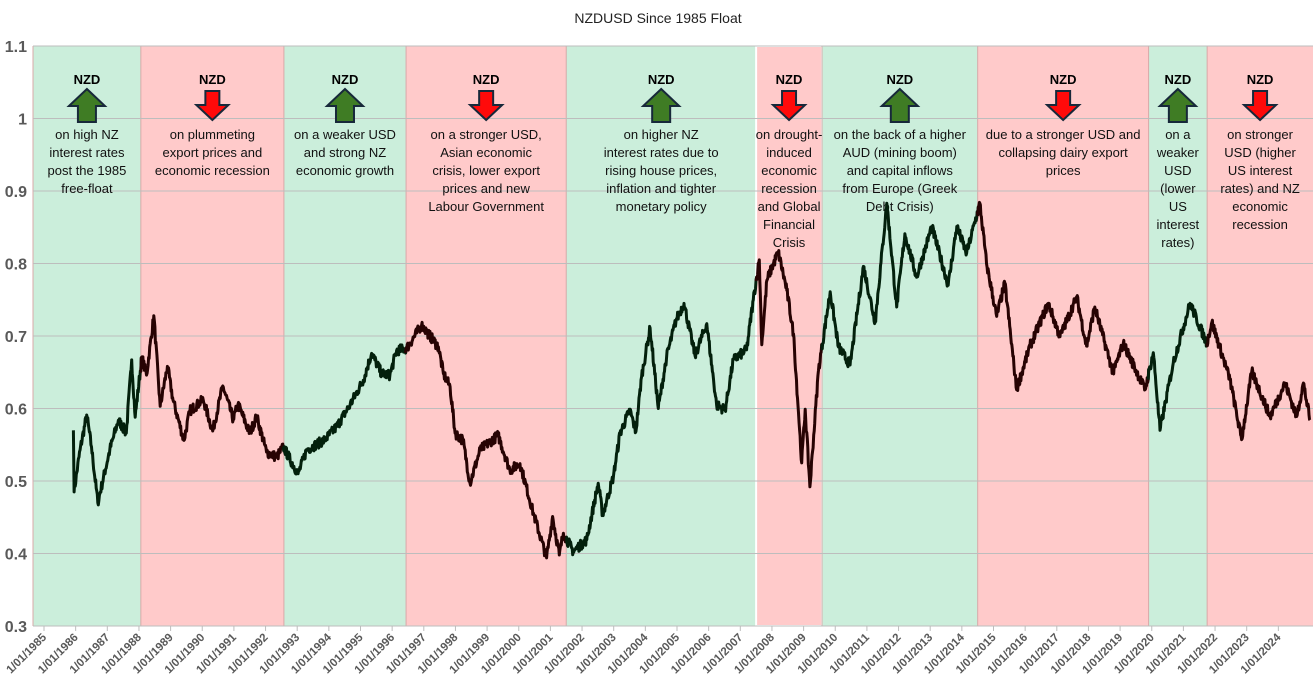 Image resolution: width=1316 pixels, height=687 pixels. Describe the element at coordinates (900, 134) in the screenshot. I see `annotation-text-line: on the back of a higher` at that location.